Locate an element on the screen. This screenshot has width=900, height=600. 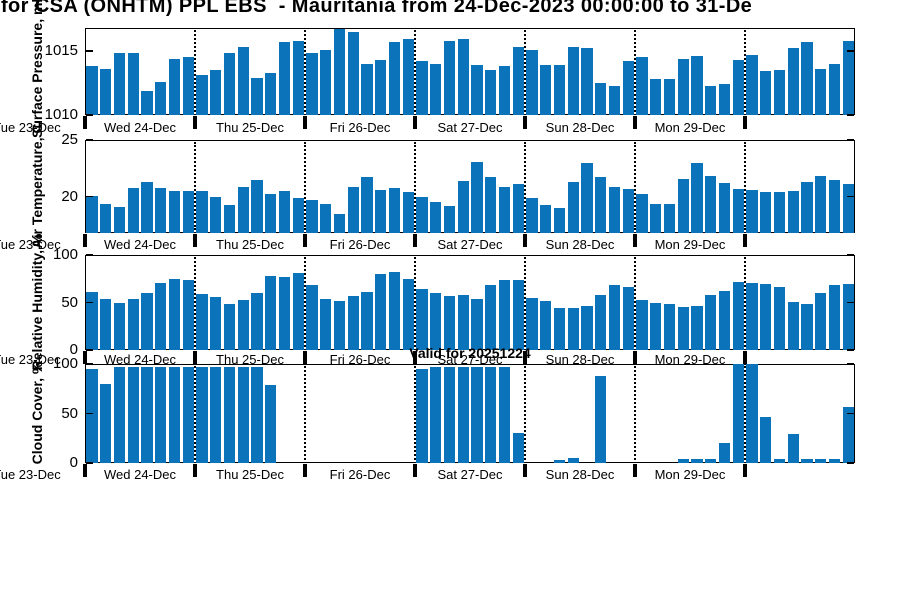
x-day-label: Mon 29-Dec is located at coordinates (690, 474).